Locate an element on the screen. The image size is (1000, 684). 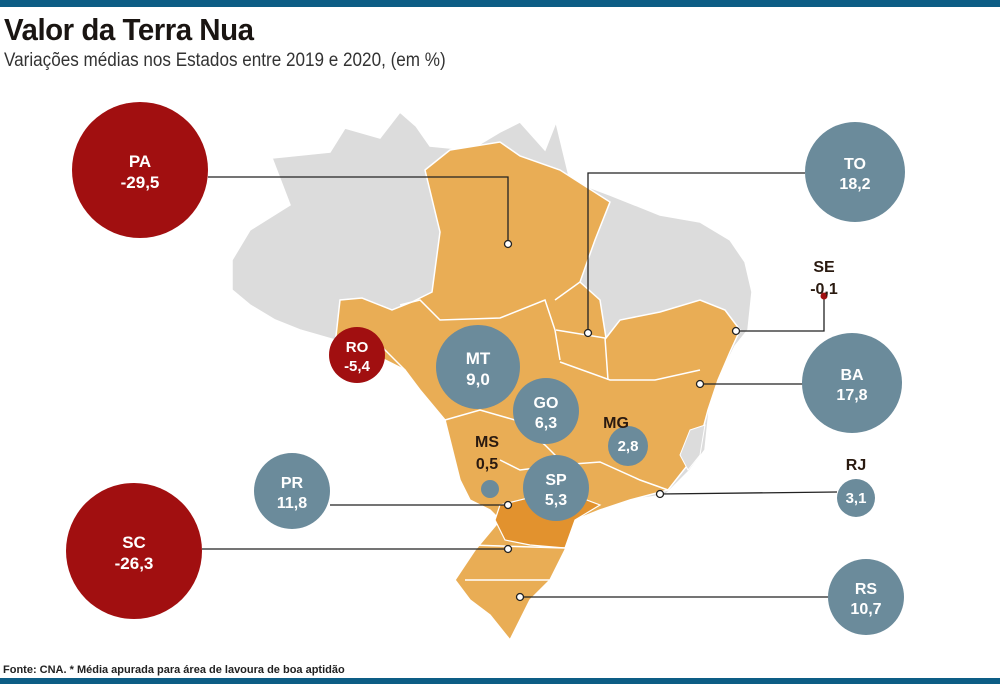
bubble-go is located at coordinates (546, 411).